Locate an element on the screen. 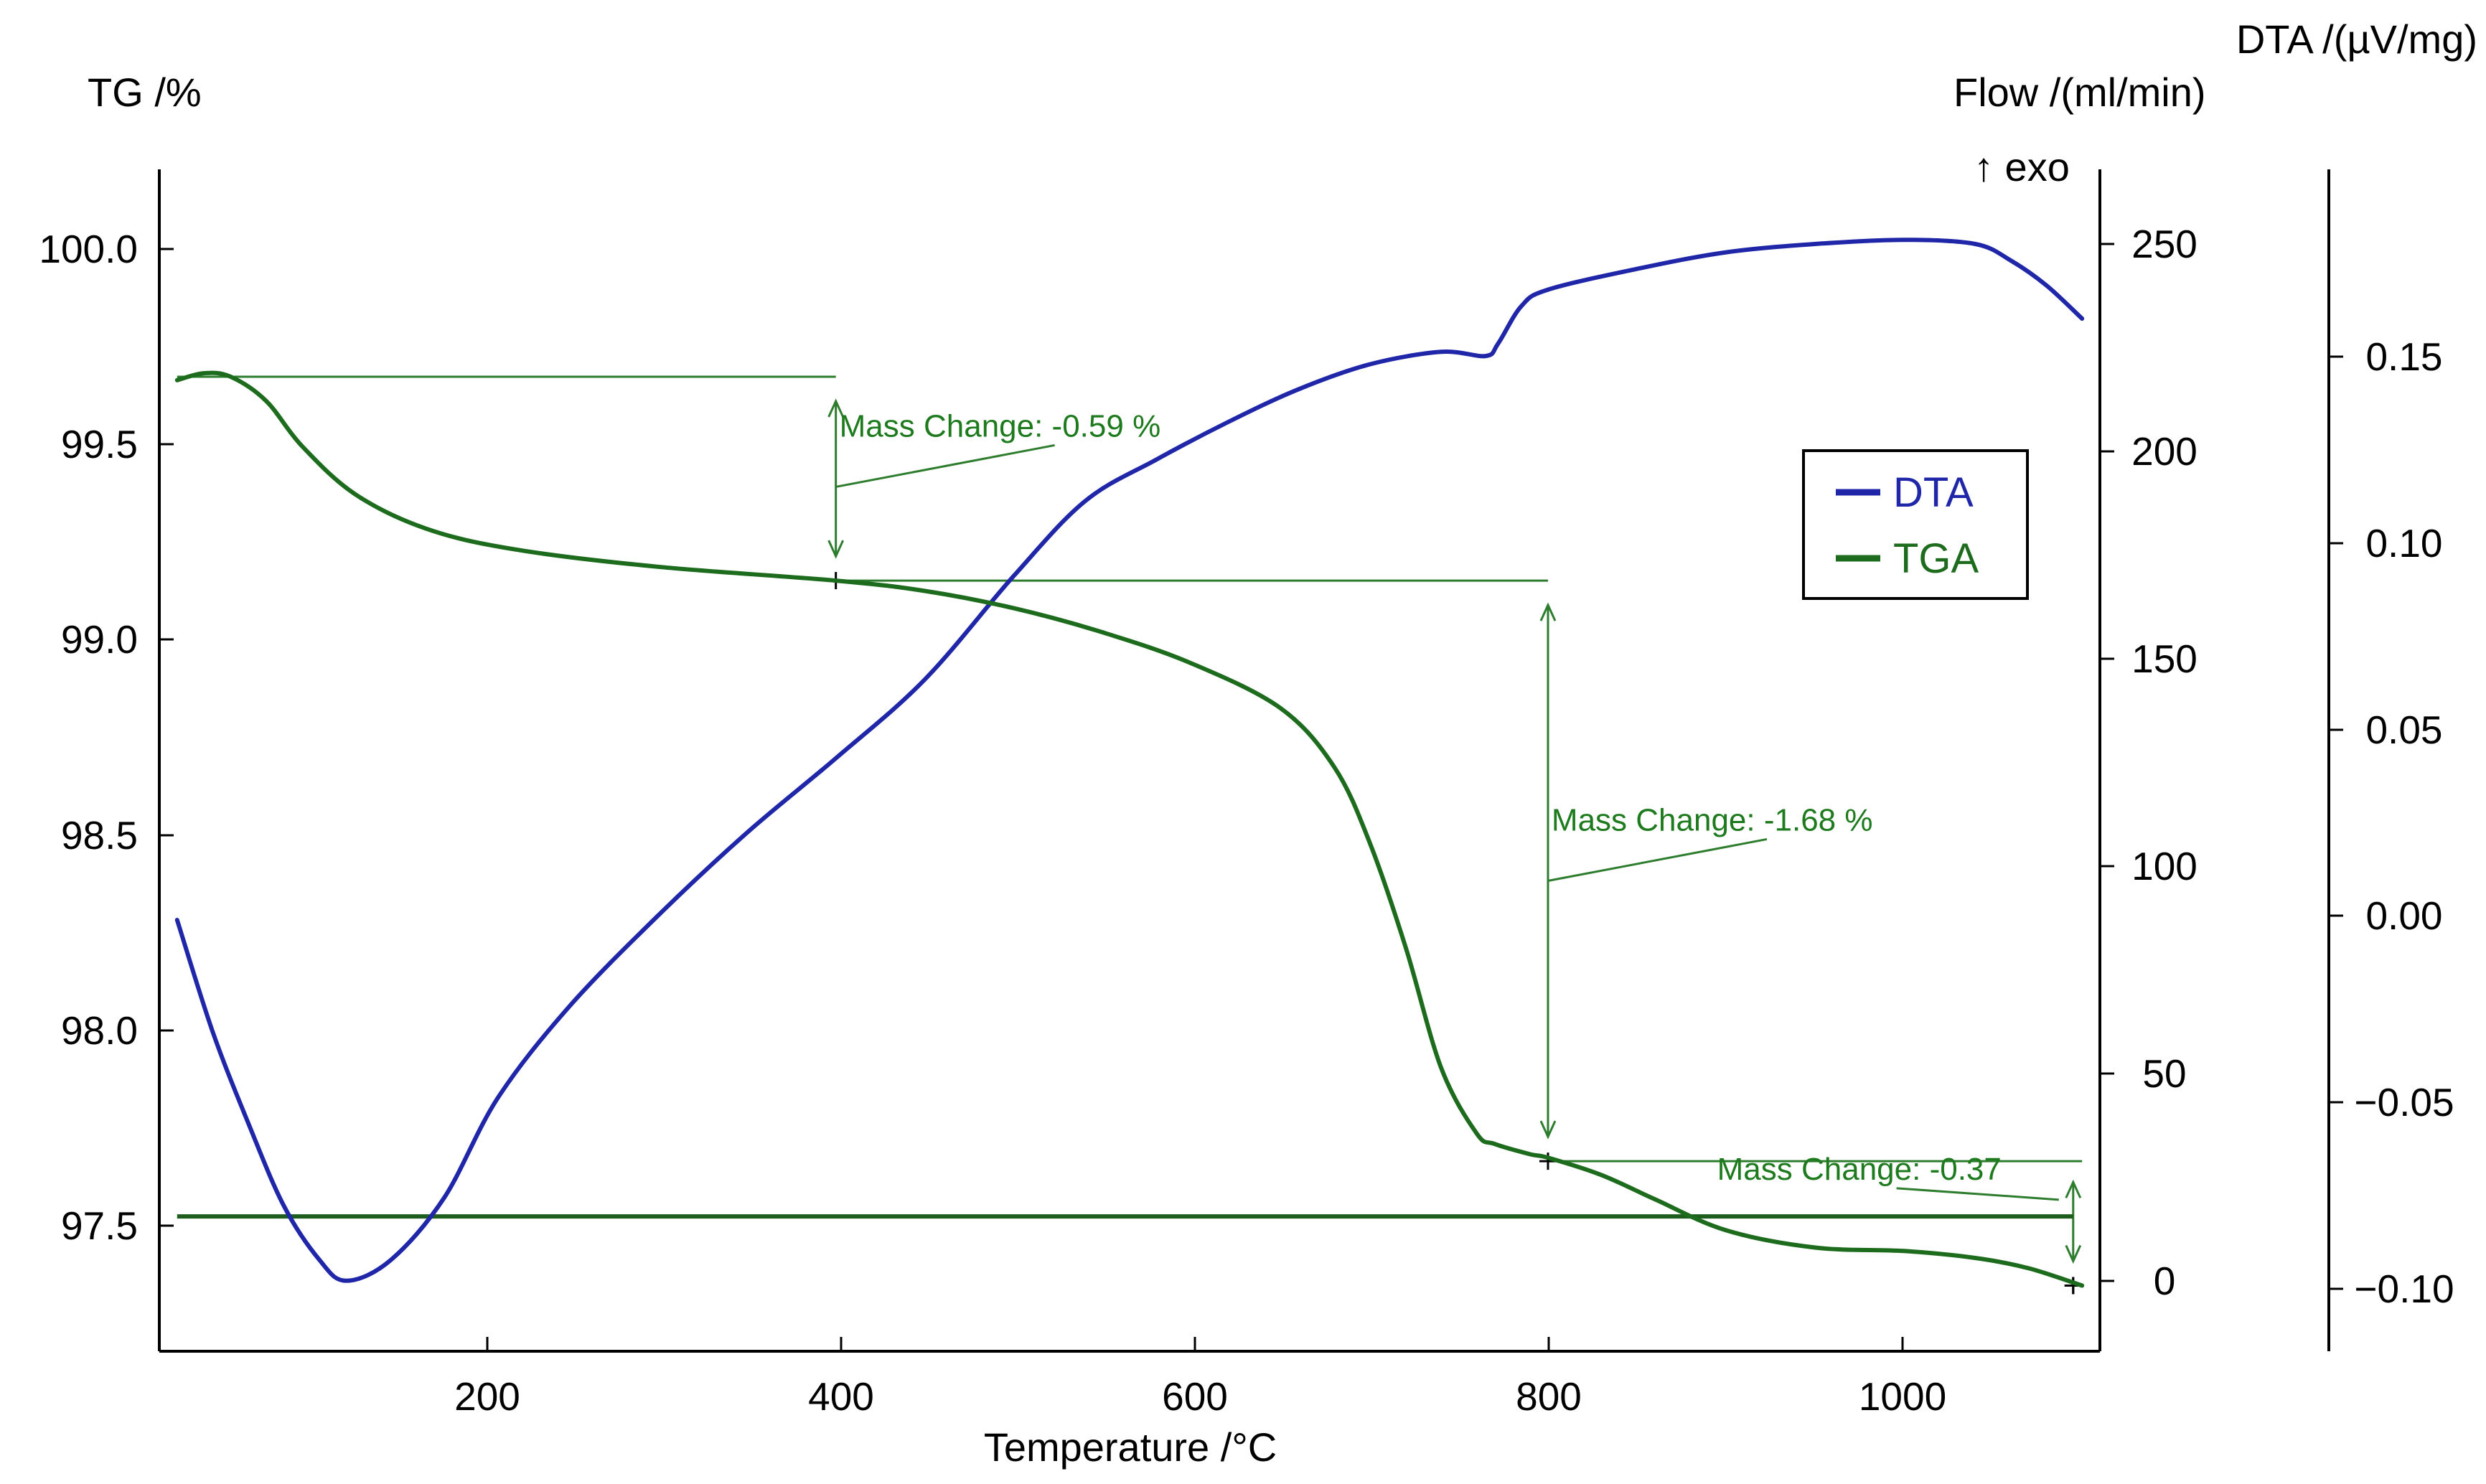 The width and height of the screenshot is (2486, 1484). legend-label-tga: TGA is located at coordinates (1936, 558).